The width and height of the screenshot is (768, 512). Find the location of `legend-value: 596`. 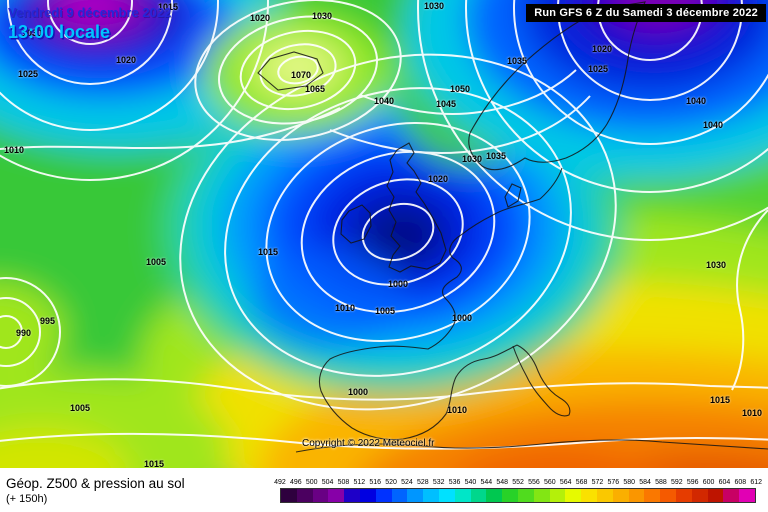

legend-value: 596 is located at coordinates (692, 482).